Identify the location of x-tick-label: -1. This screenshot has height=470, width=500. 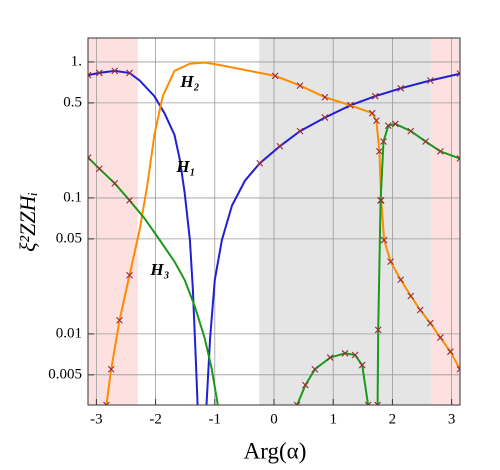
(215, 419).